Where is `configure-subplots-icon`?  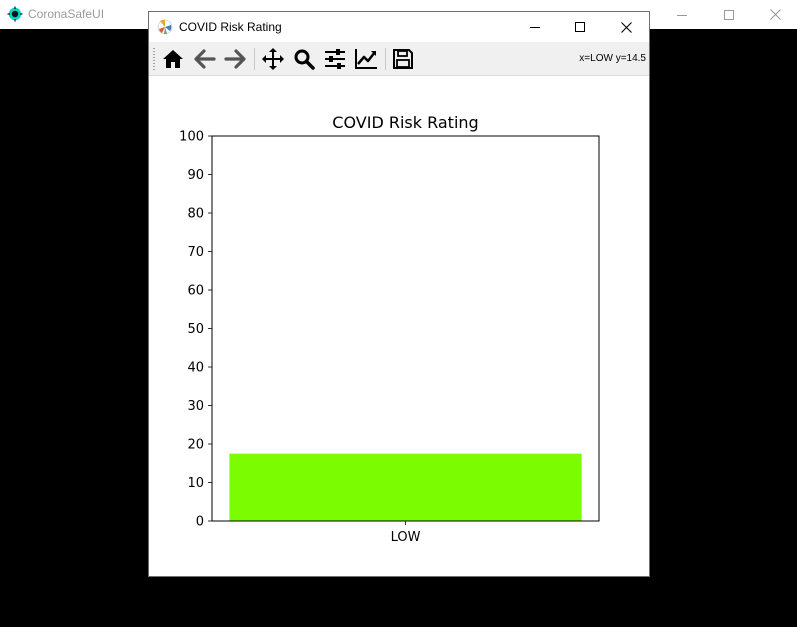
configure-subplots-icon is located at coordinates (335, 59).